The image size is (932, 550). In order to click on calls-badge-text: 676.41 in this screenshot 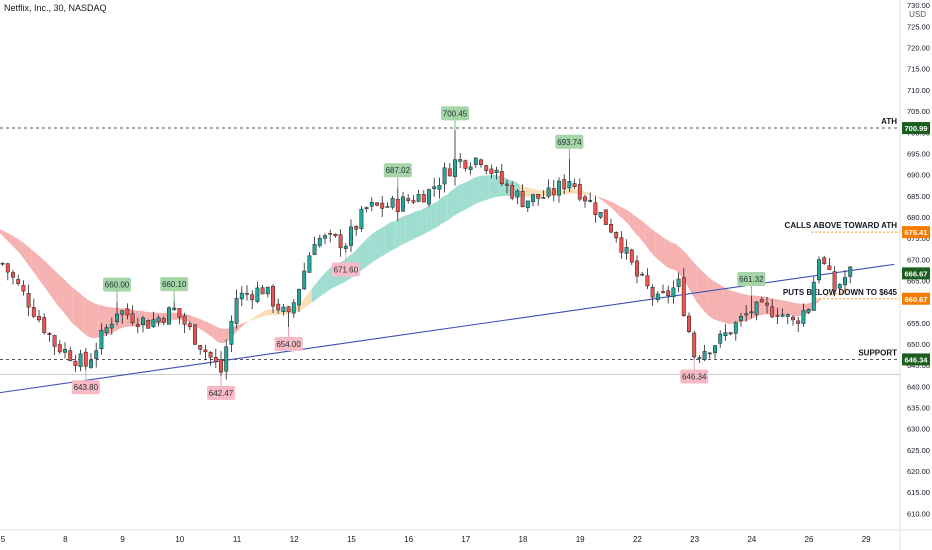, I will do `click(916, 232)`.